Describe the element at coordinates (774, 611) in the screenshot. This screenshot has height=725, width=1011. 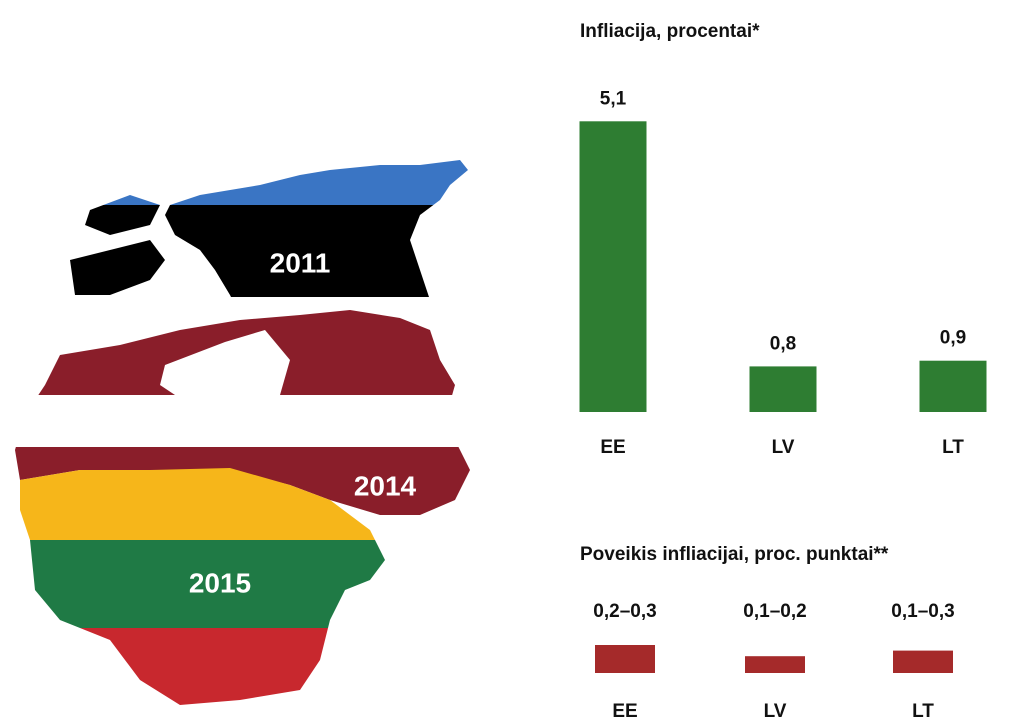
I see `value-label: 0,1–0,2` at that location.